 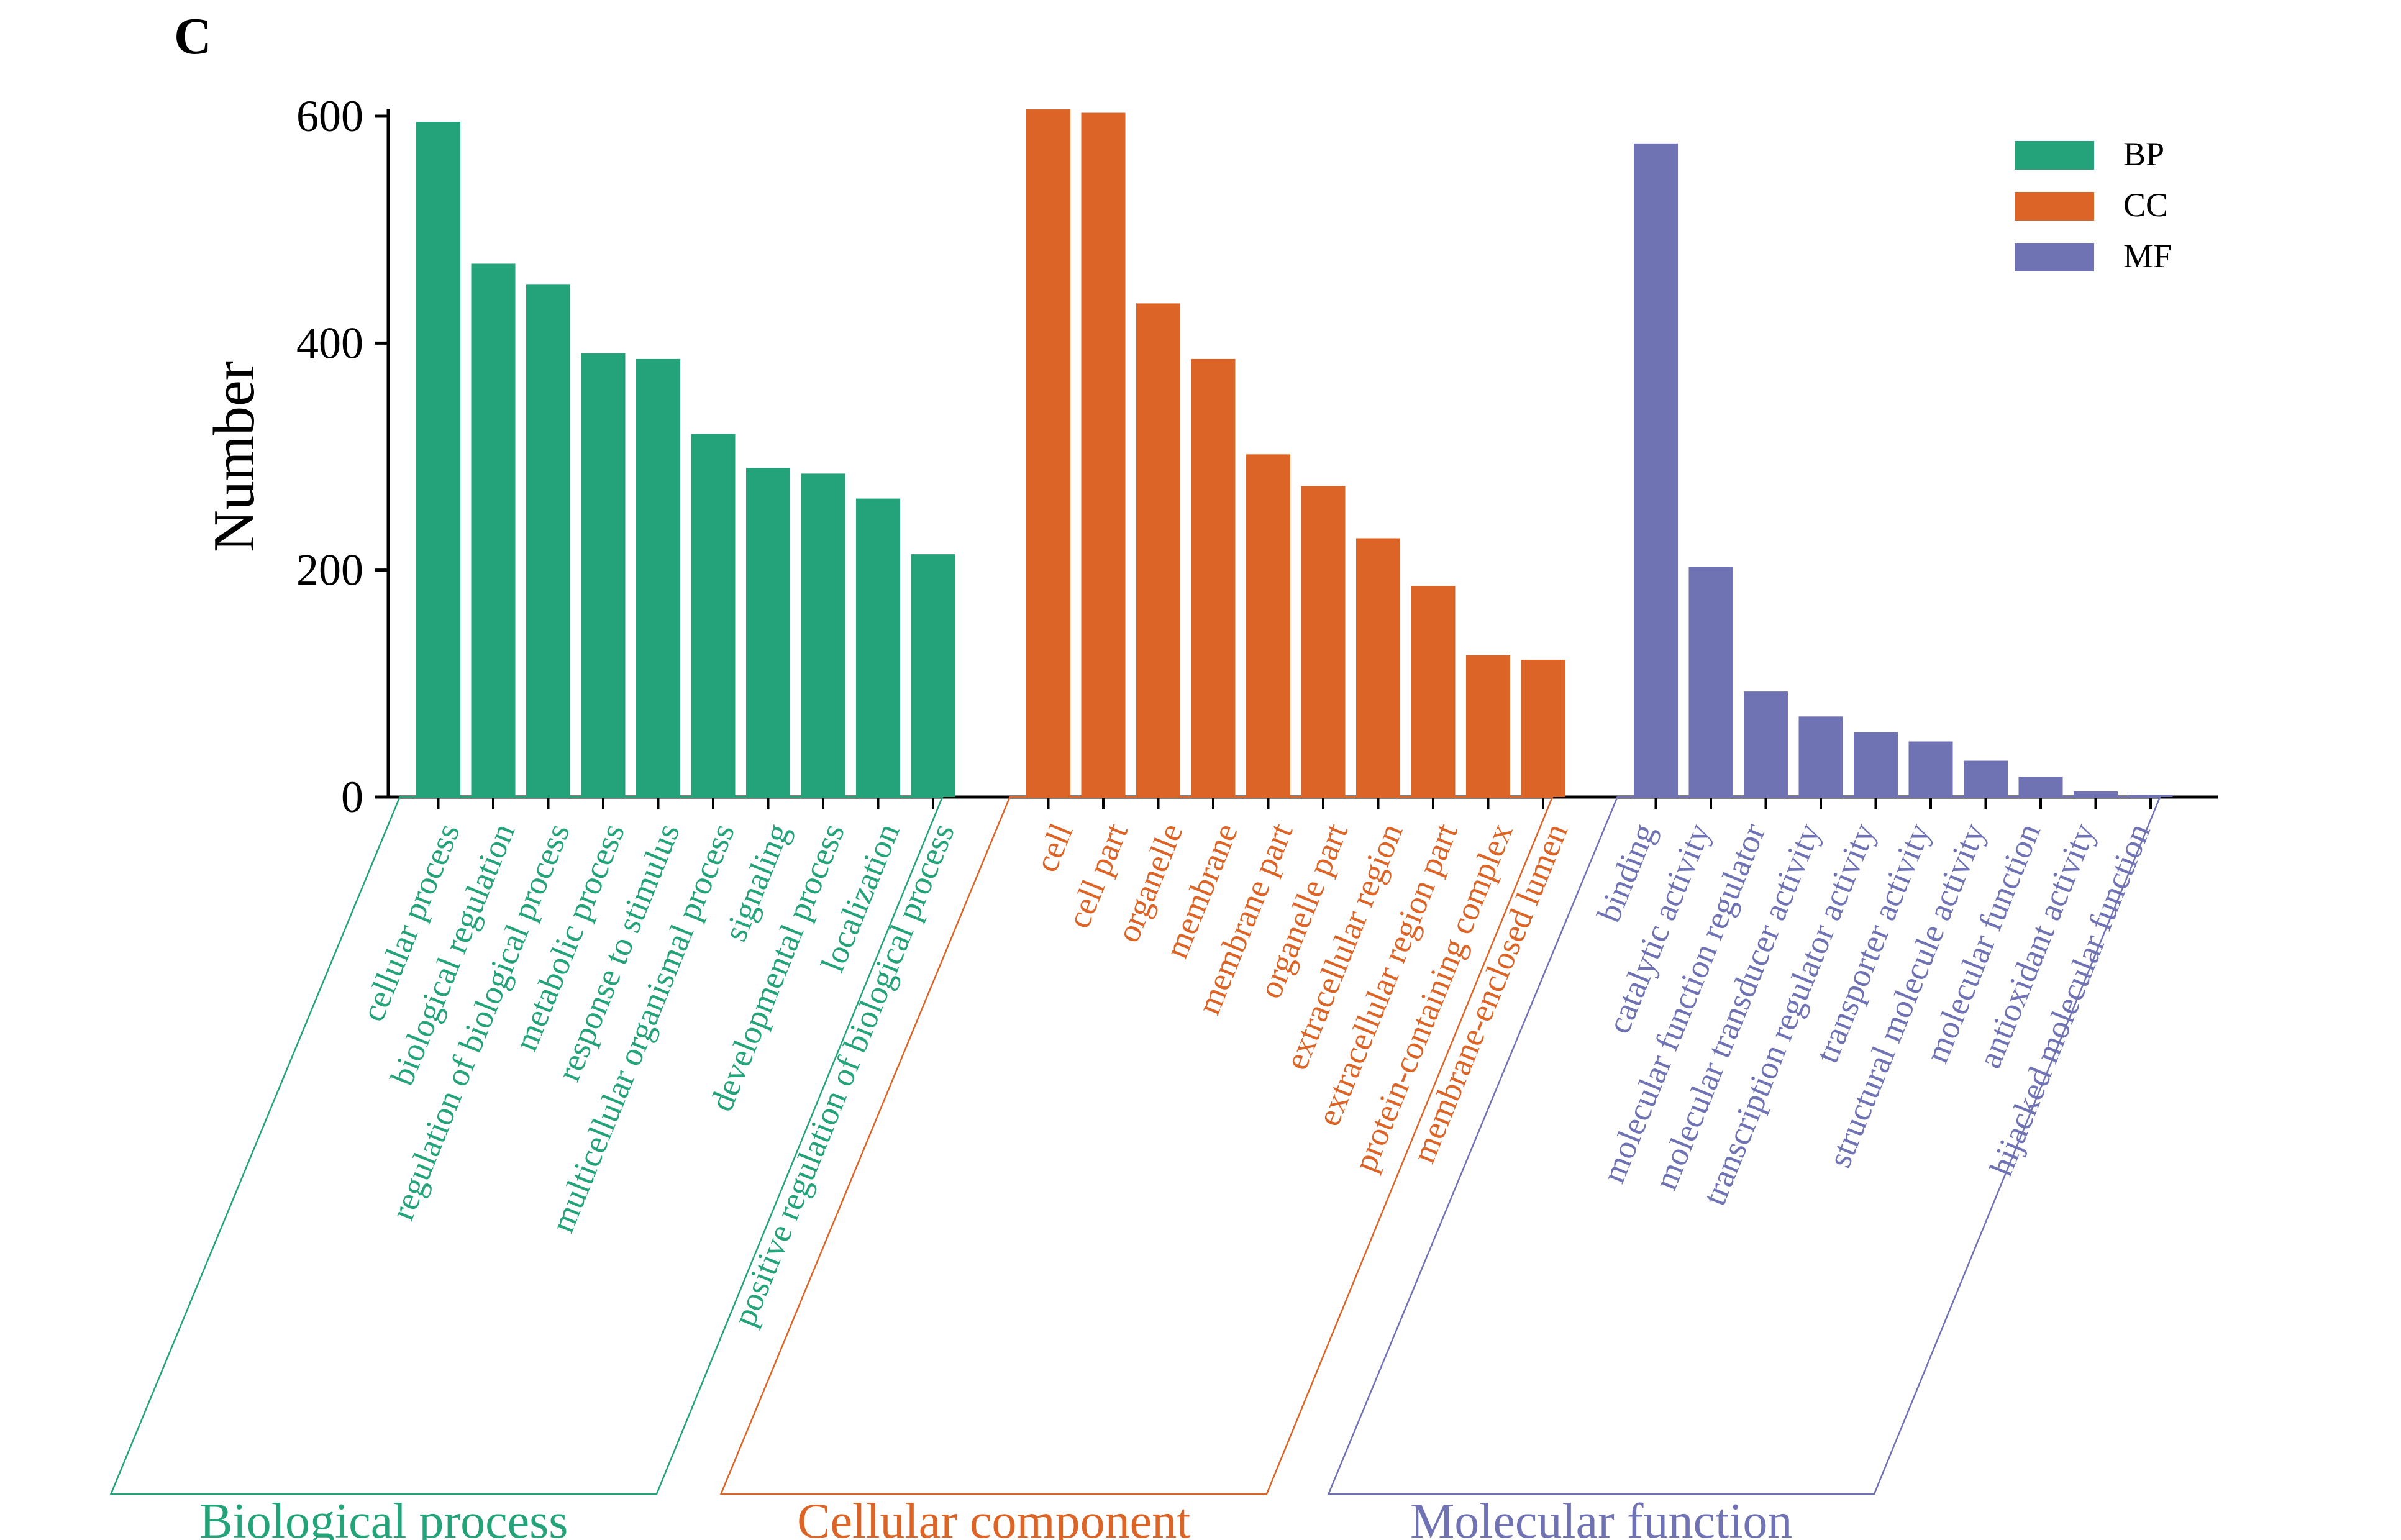 What do you see at coordinates (2054, 206) in the screenshot?
I see `legend-swatch-cc` at bounding box center [2054, 206].